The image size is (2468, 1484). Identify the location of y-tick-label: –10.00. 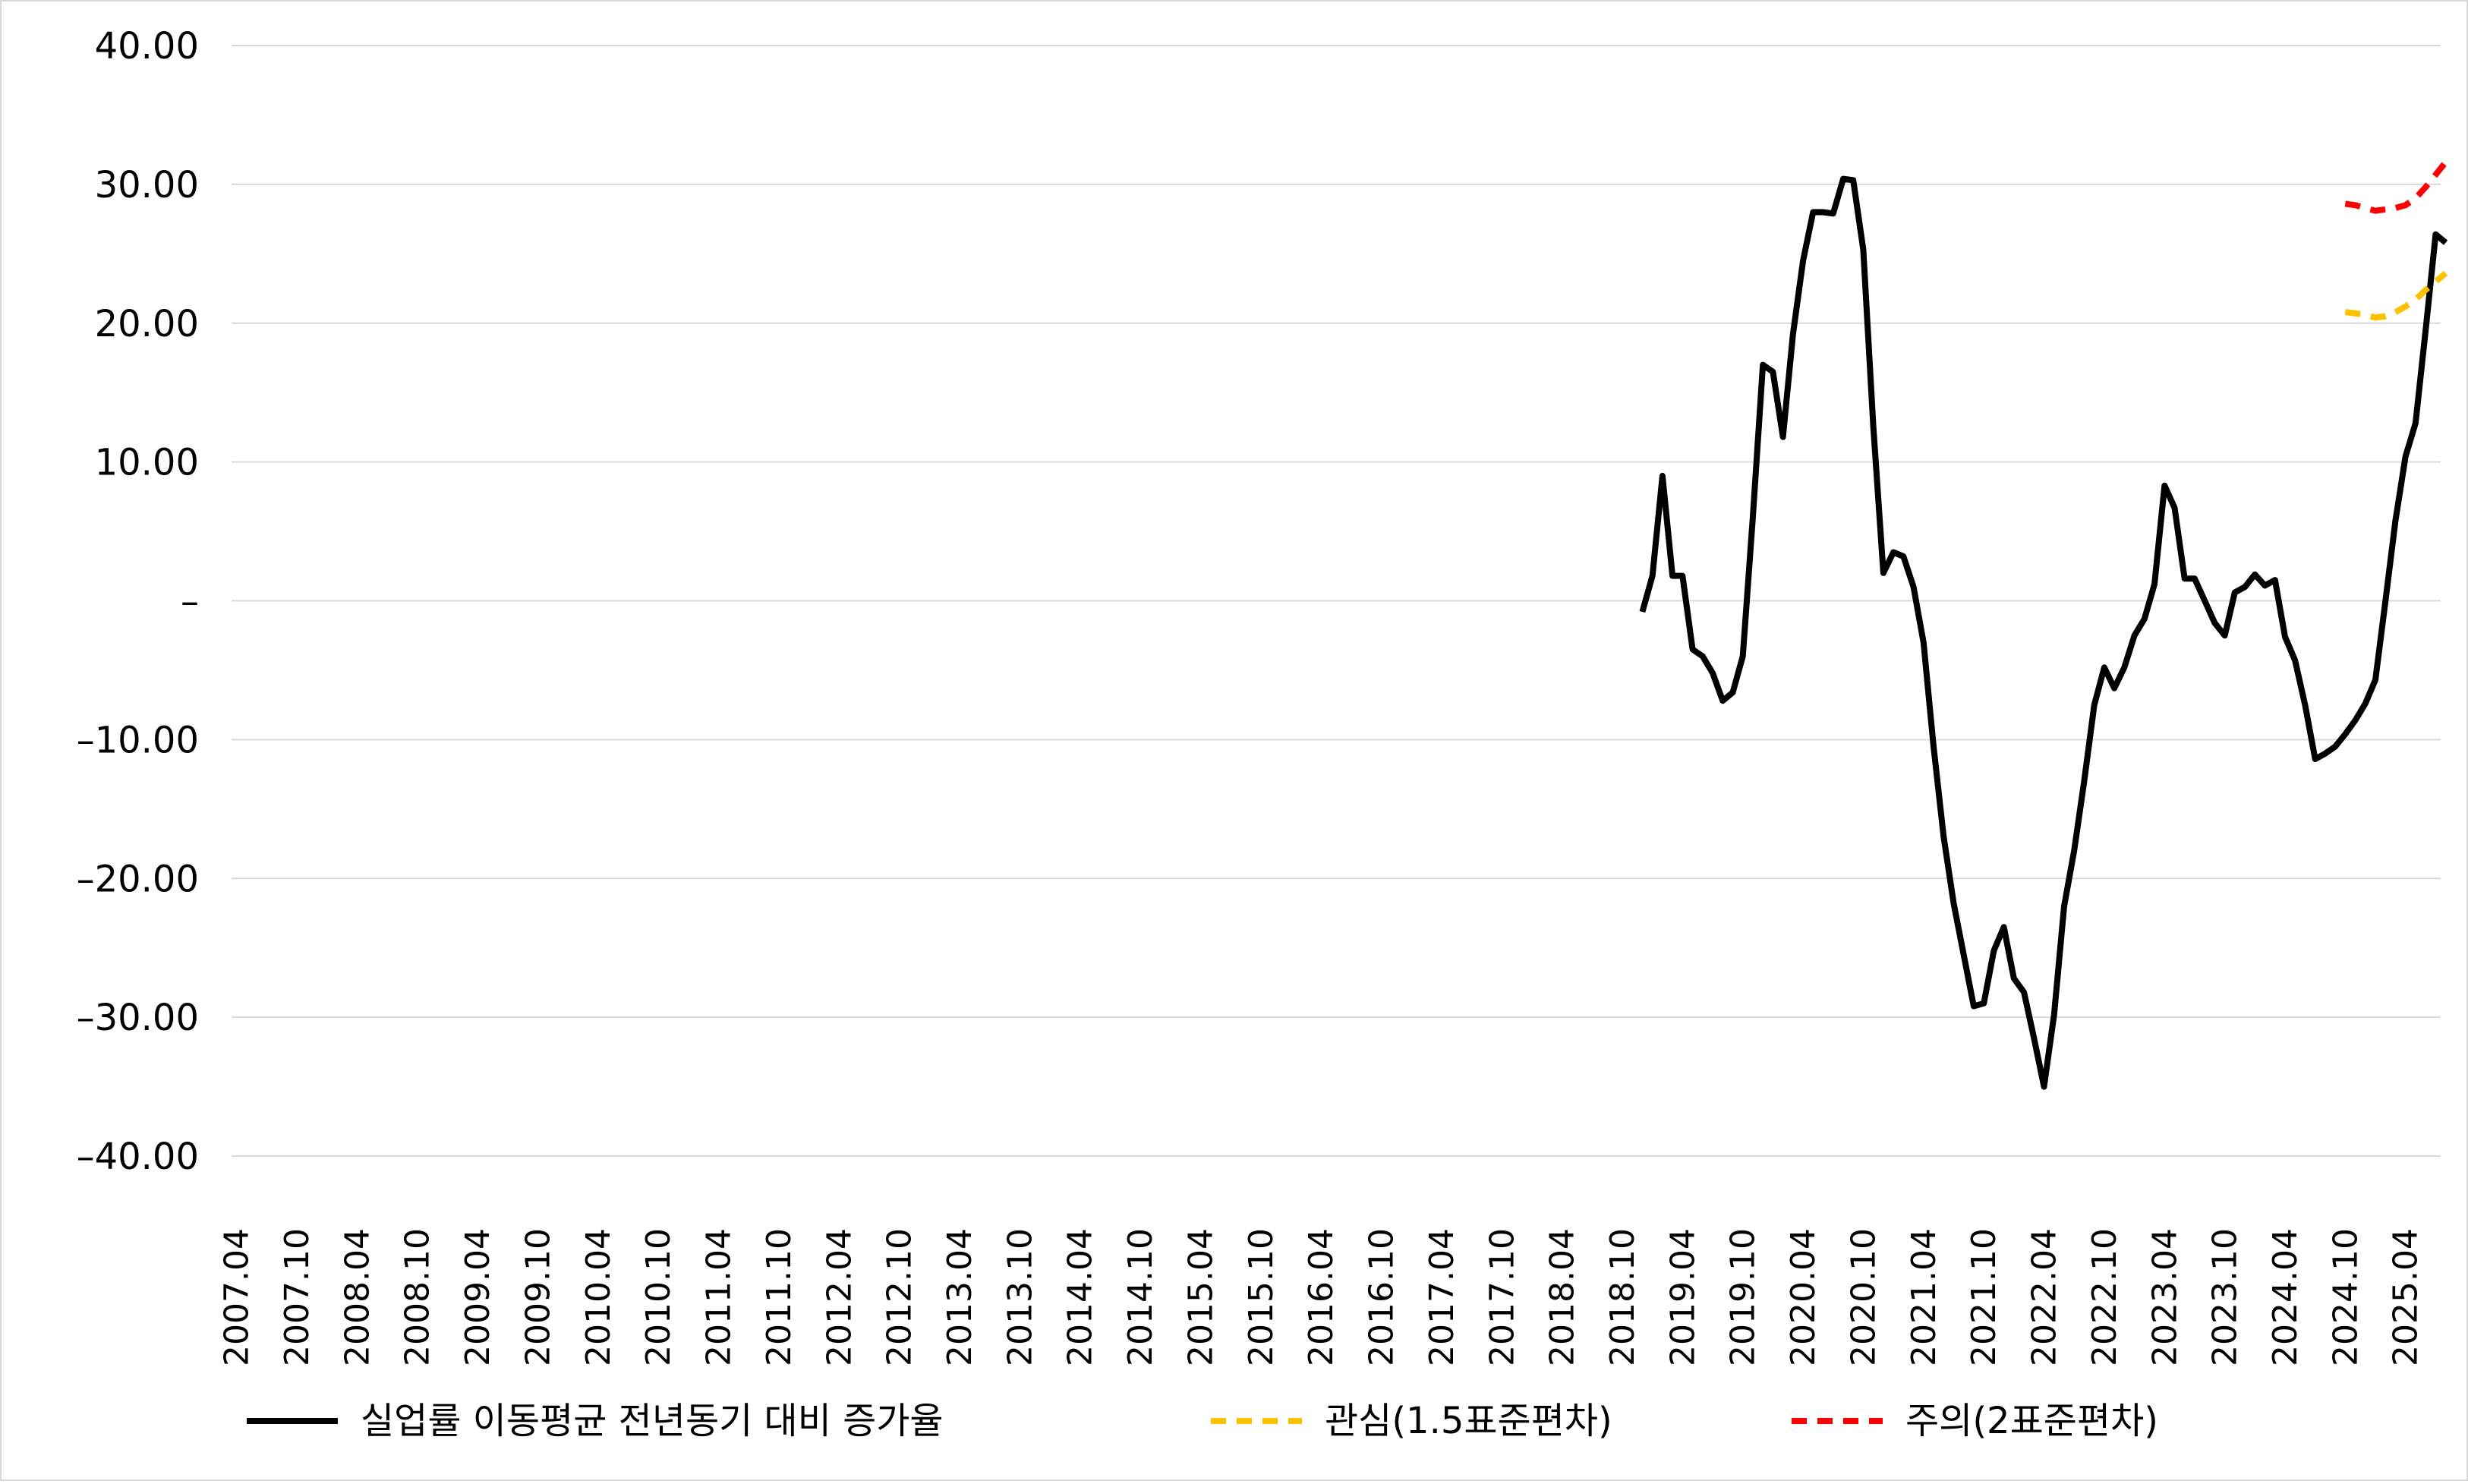
(138, 740).